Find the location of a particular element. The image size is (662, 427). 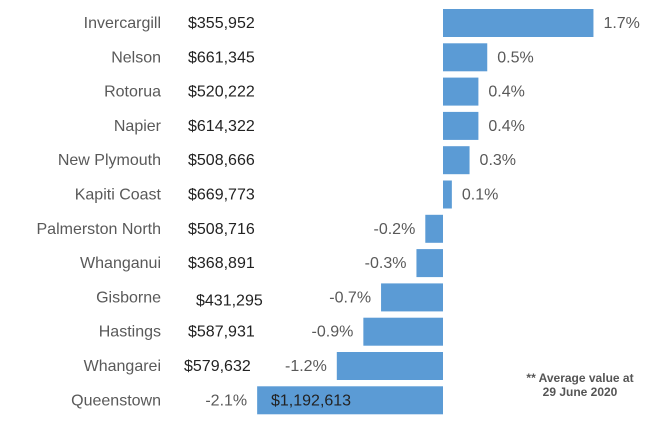

percent-label: -0.3% is located at coordinates (386, 263).